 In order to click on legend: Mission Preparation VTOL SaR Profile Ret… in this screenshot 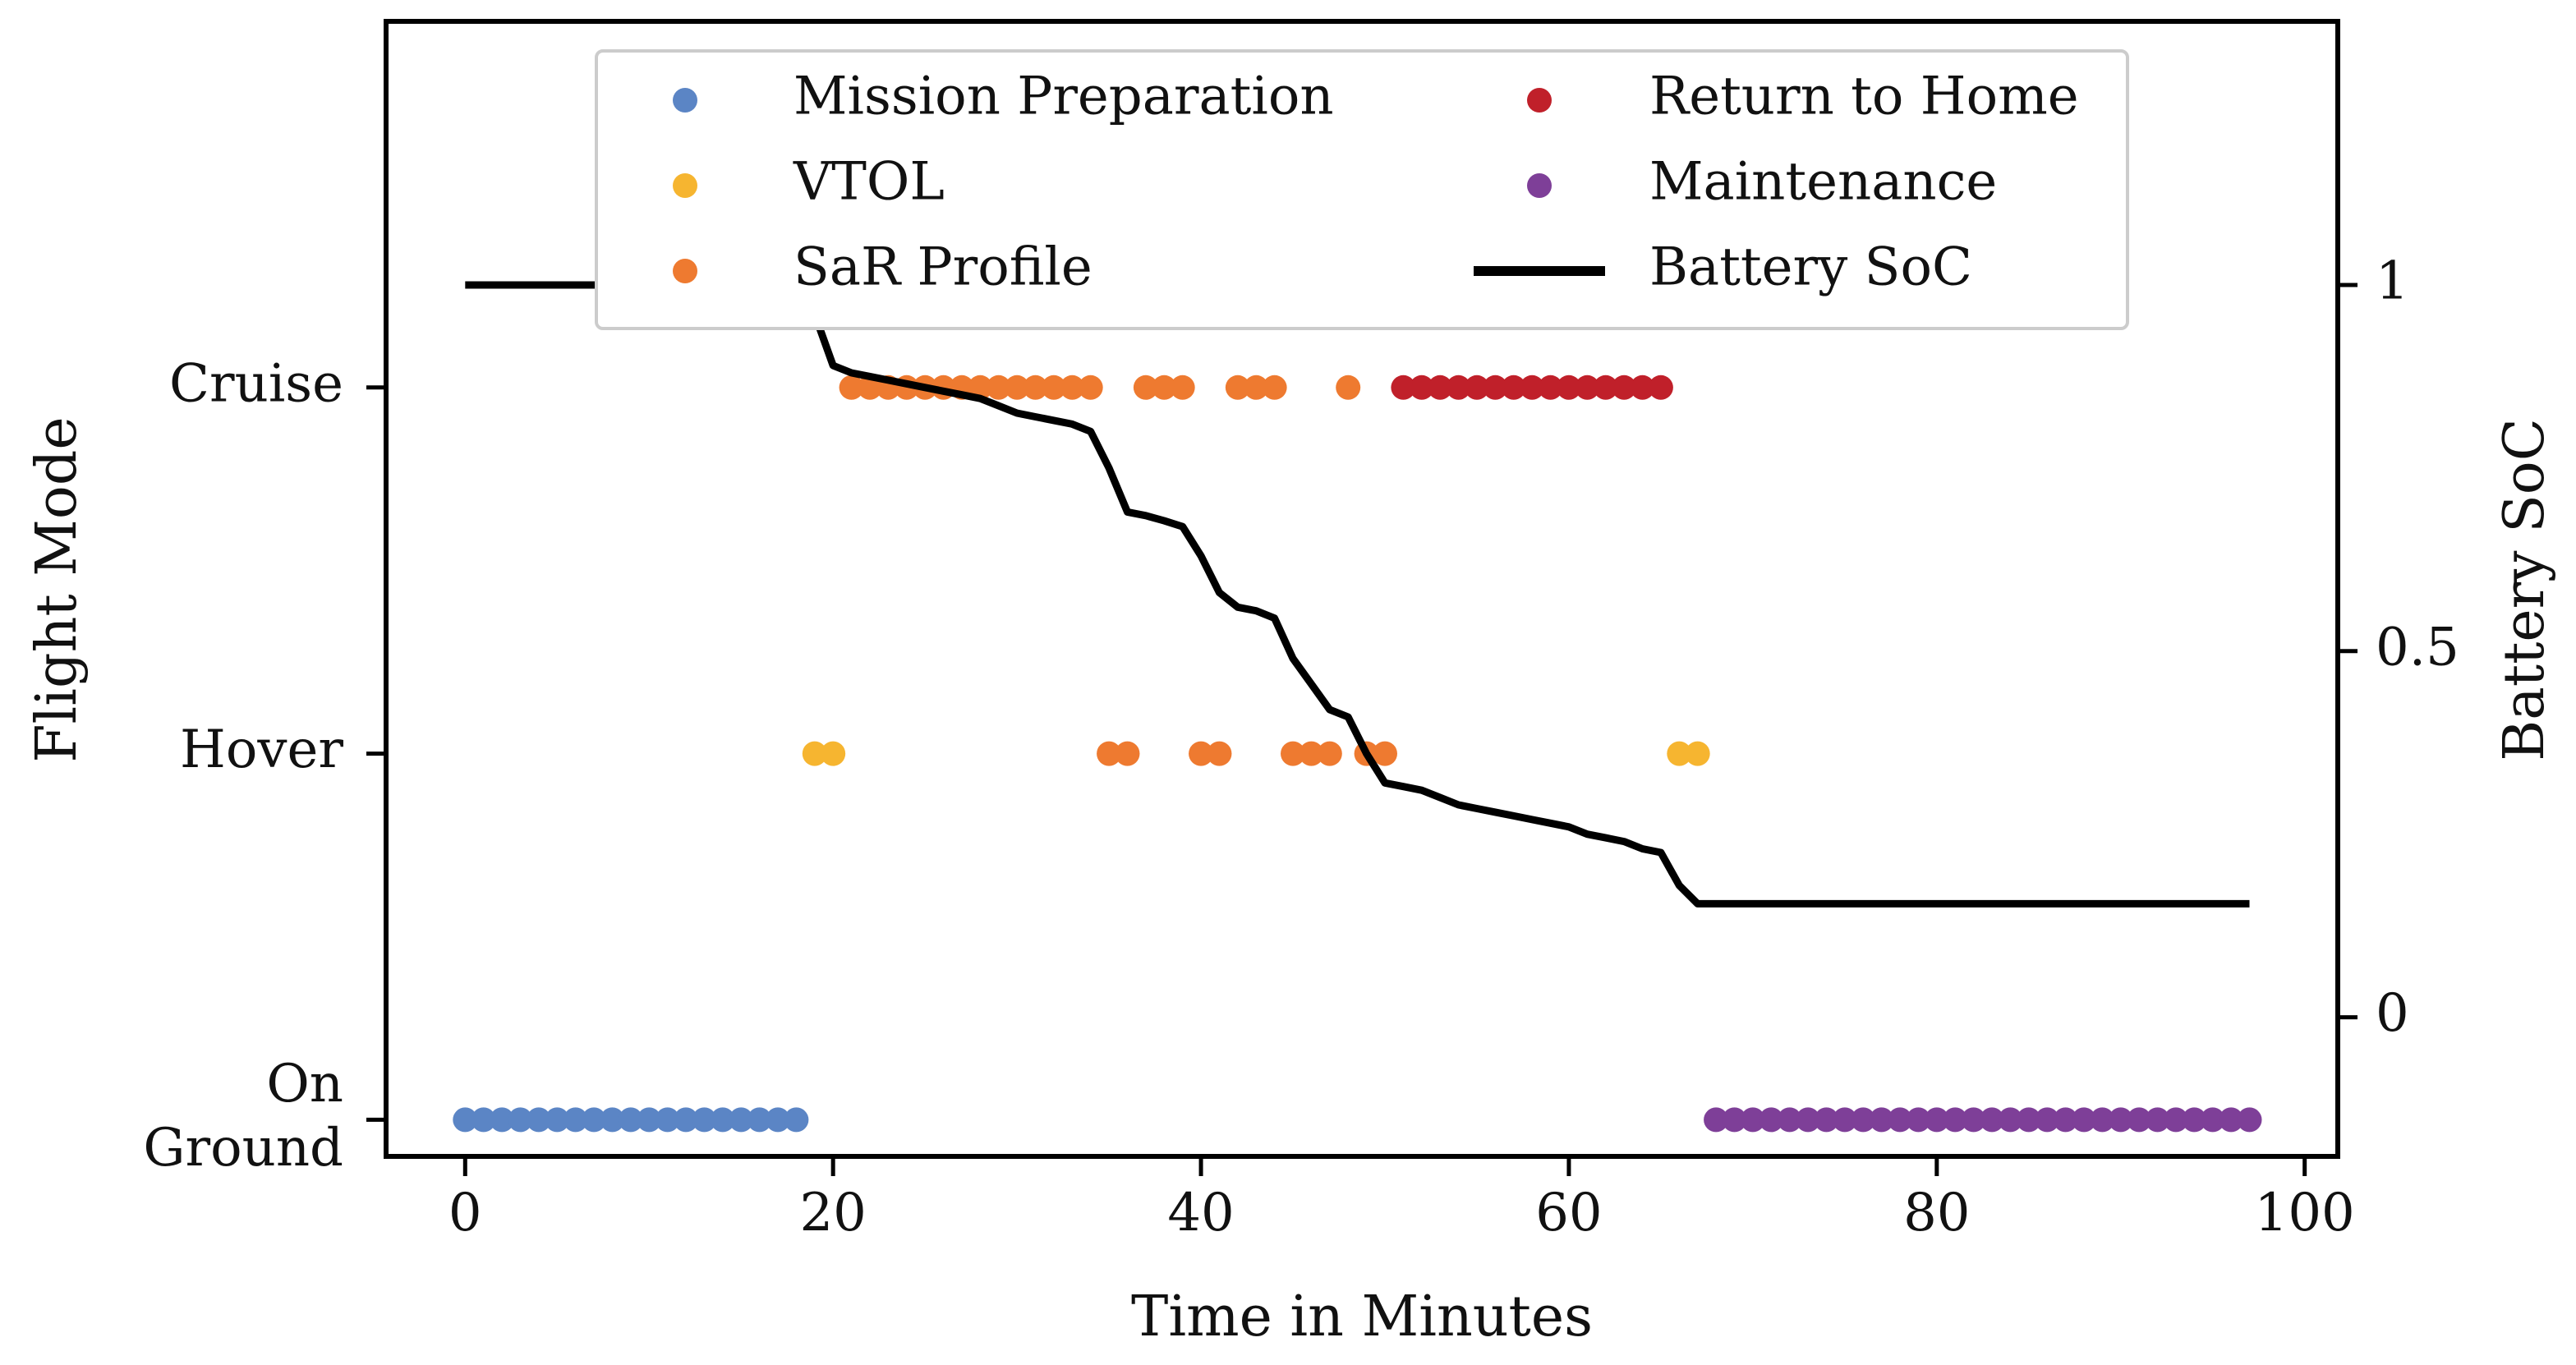, I will do `click(1362, 189)`.